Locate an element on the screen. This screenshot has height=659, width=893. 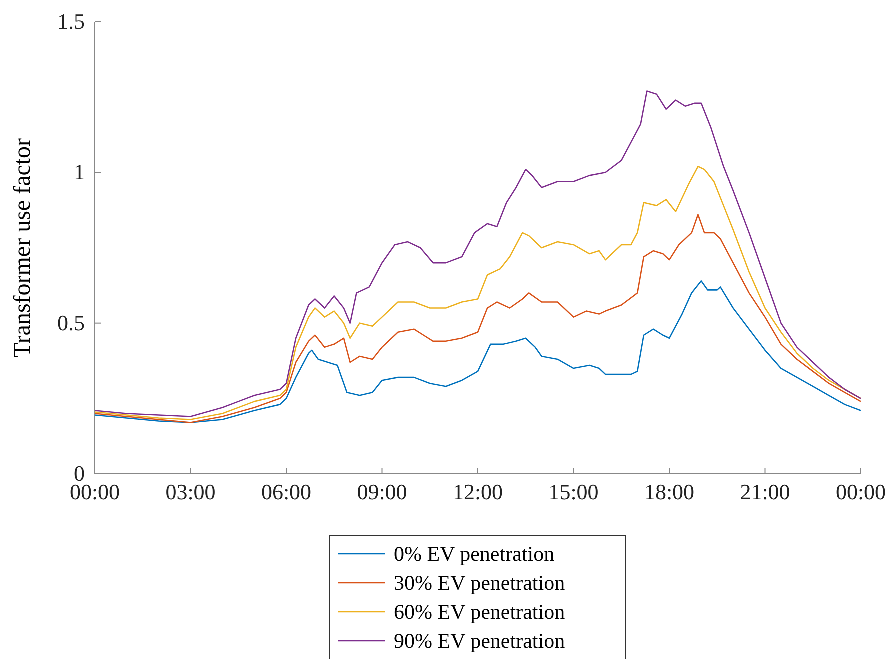
legend-label: 0% EV penetration is located at coordinates (475, 554).